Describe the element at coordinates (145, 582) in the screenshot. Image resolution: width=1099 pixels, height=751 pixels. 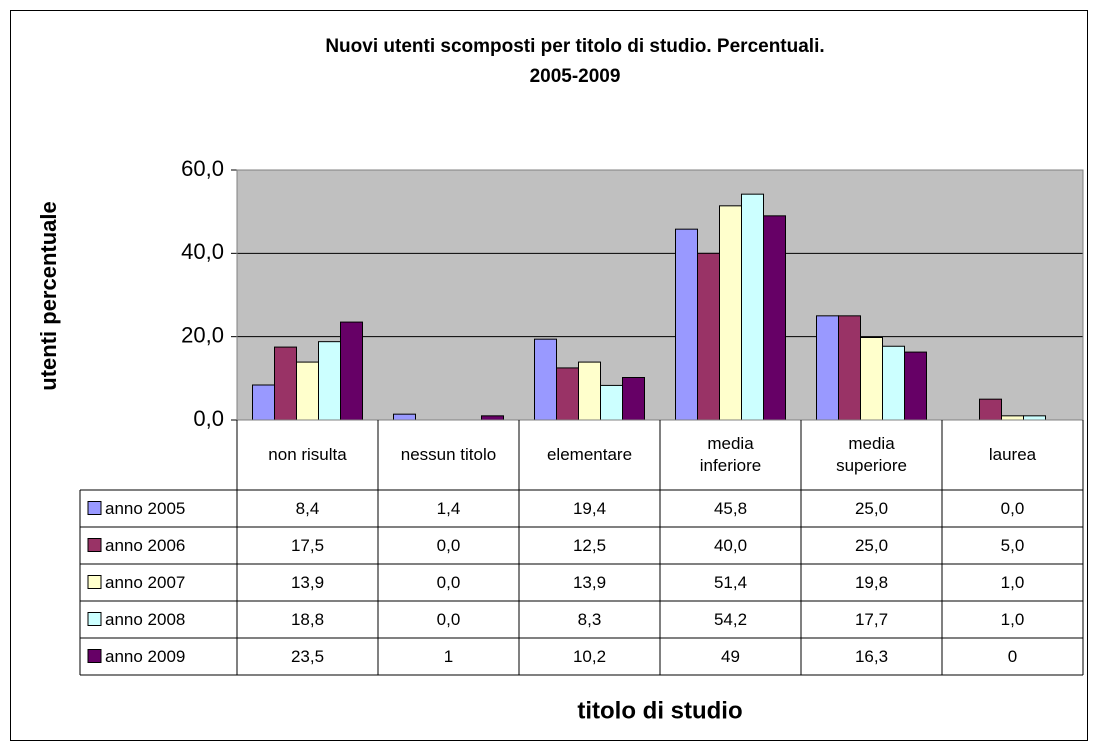
I see `legend-label: anno 2007` at that location.